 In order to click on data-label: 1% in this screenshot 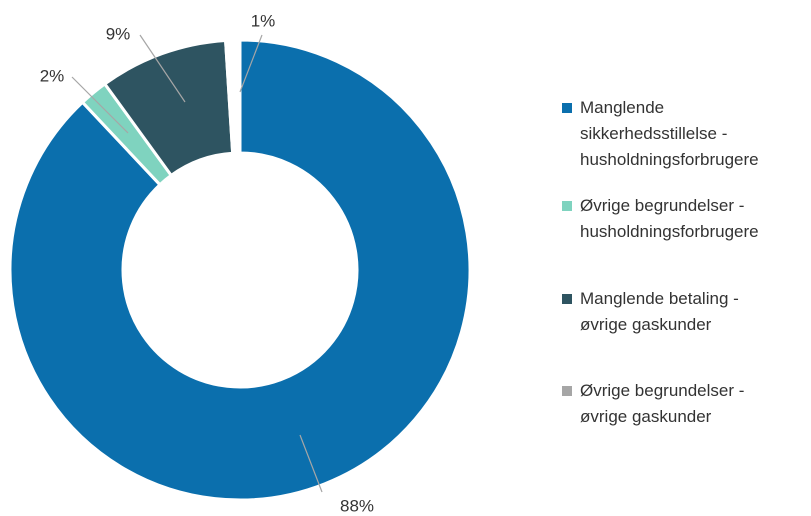, I will do `click(263, 20)`.